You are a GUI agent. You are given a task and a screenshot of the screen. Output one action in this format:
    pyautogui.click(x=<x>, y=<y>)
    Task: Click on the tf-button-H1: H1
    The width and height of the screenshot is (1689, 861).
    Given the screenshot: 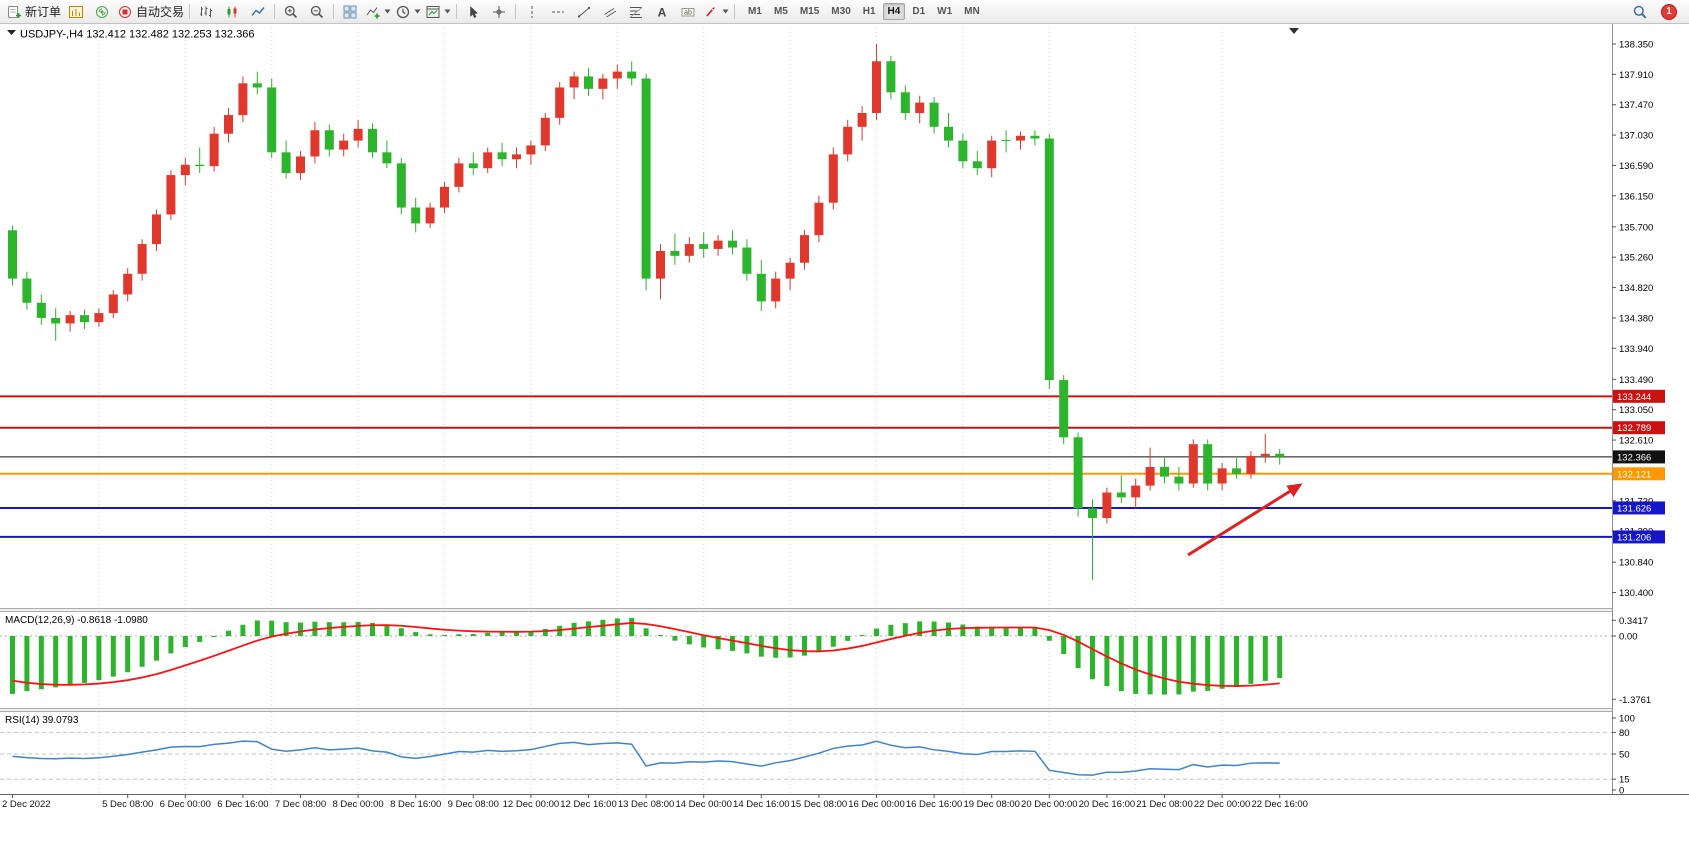 What is the action you would take?
    pyautogui.click(x=869, y=11)
    